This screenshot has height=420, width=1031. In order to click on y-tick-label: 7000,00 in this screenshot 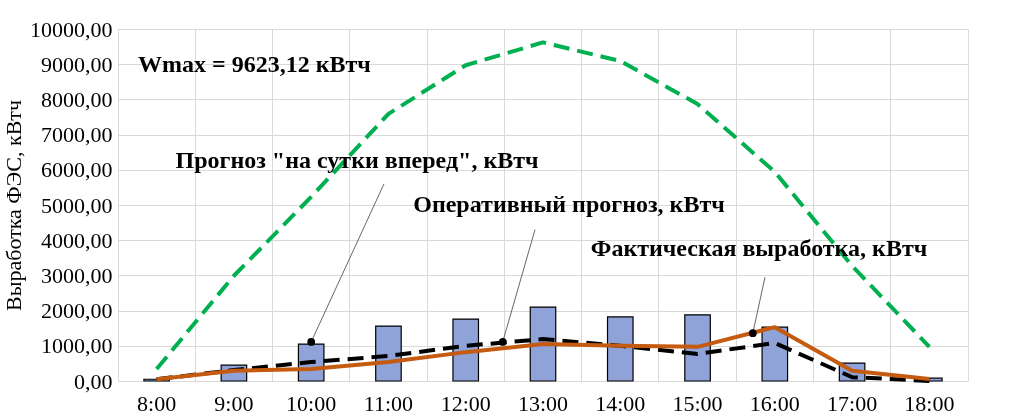, I will do `click(77, 135)`.